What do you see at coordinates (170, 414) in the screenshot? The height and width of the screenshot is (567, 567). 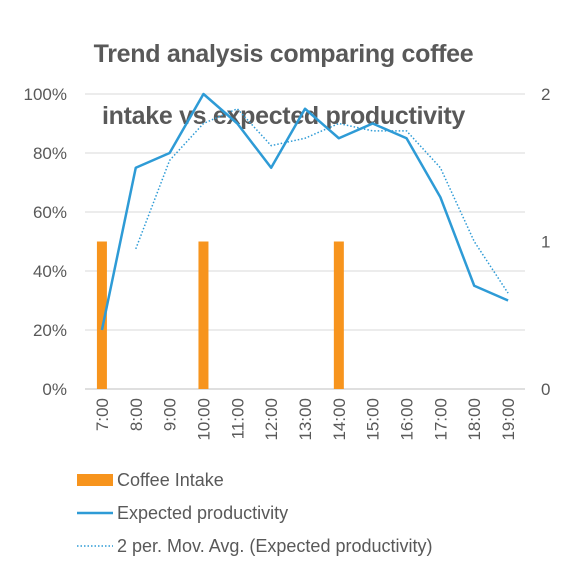 I see `x-tick-label: 9:00` at bounding box center [170, 414].